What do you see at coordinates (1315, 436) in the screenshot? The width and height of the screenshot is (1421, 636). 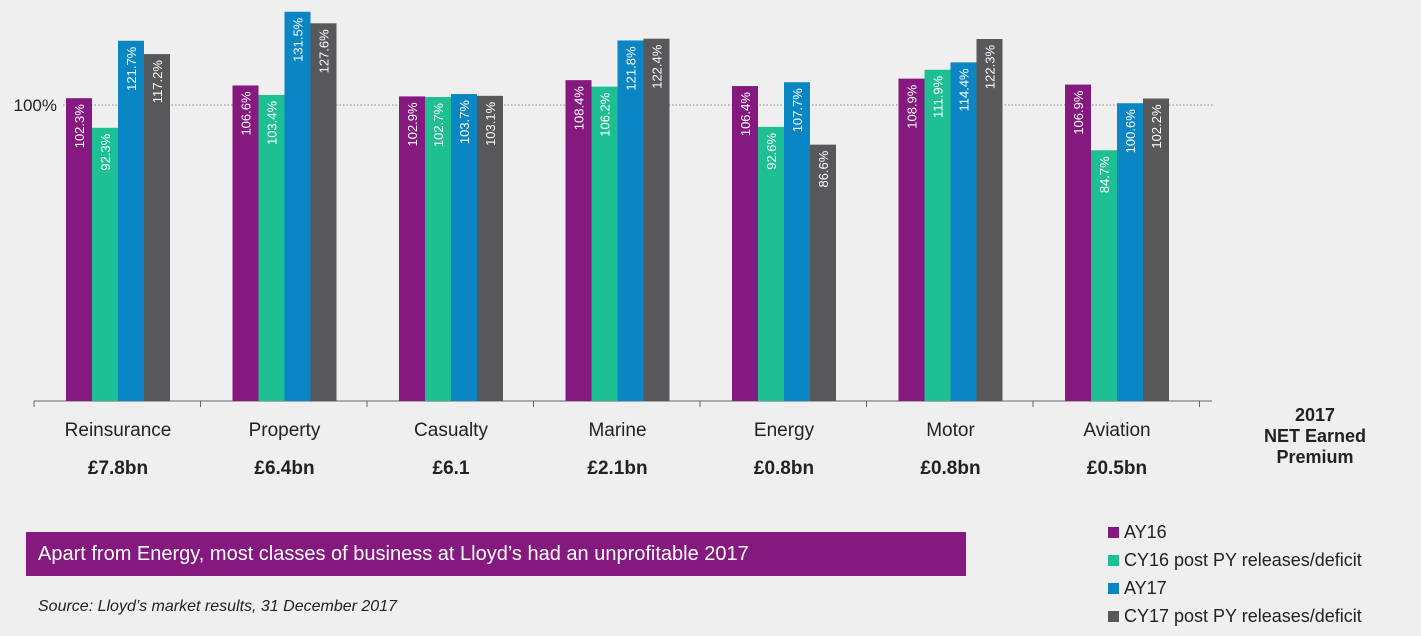 I see `premium-heading-line: NET Earned` at bounding box center [1315, 436].